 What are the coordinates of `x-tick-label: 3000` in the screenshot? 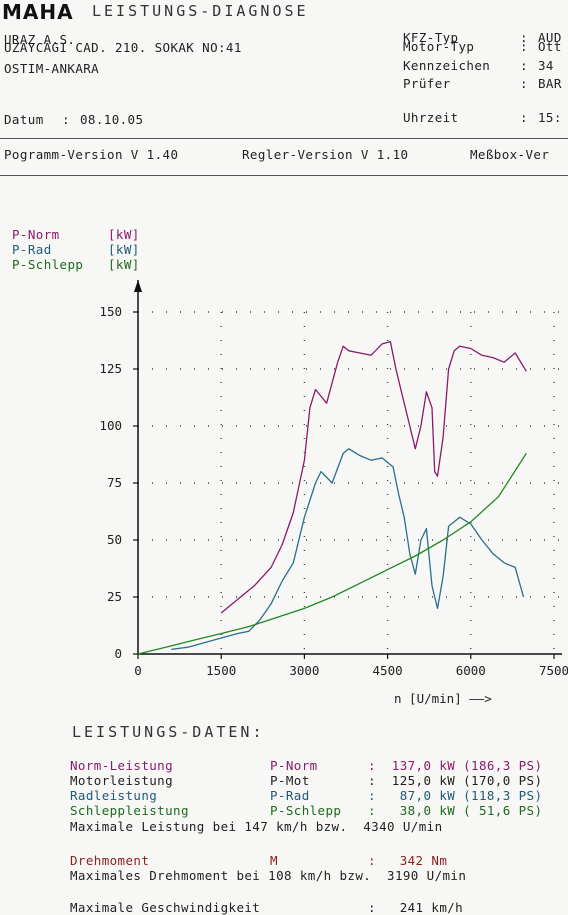 It's located at (304, 670).